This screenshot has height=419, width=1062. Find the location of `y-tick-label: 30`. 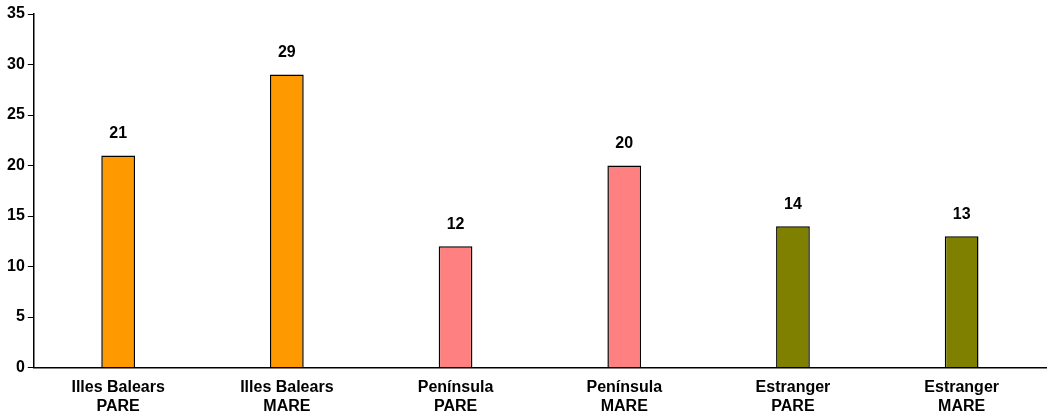

y-tick-label: 30 is located at coordinates (16, 63).